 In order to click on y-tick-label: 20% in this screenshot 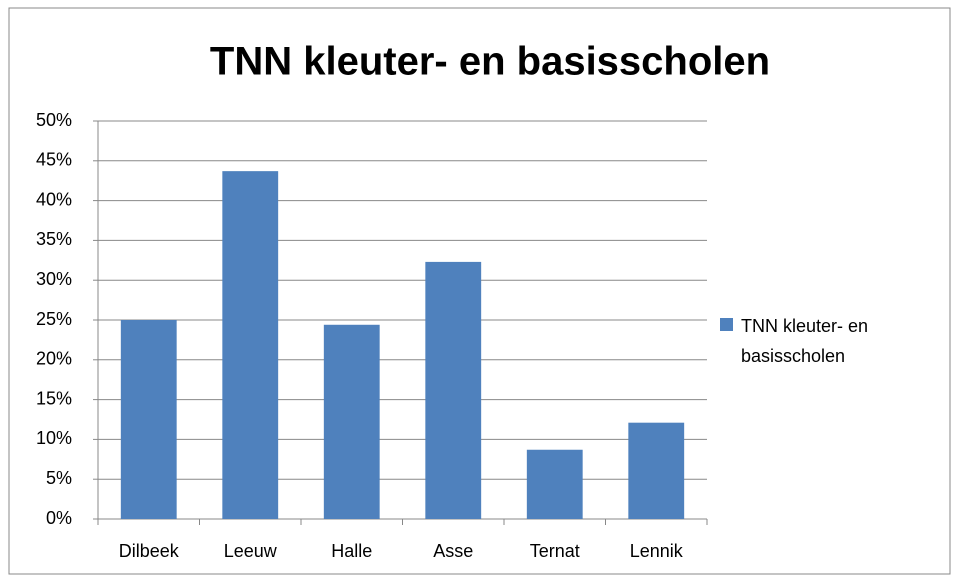, I will do `click(54, 359)`.